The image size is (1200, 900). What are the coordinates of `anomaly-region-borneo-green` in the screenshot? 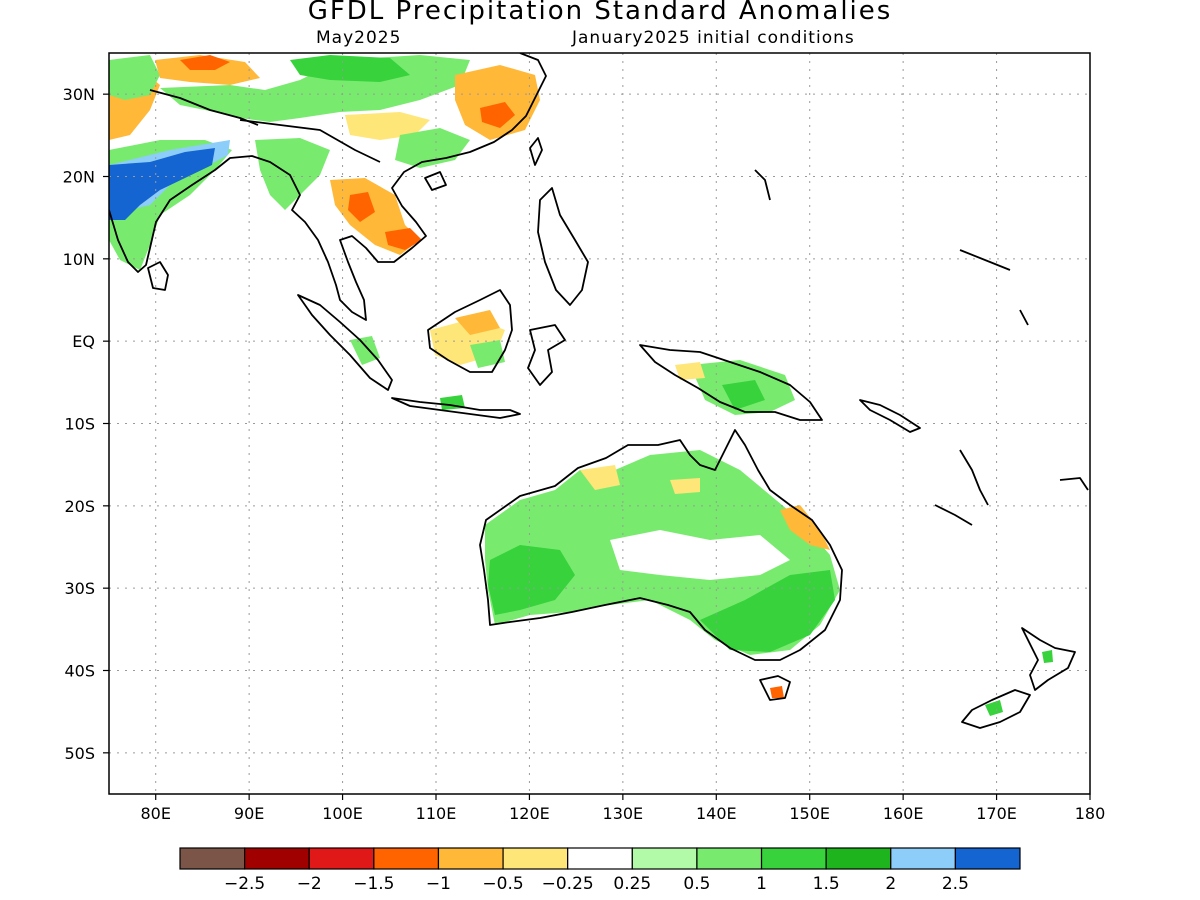 It's located at (487, 354).